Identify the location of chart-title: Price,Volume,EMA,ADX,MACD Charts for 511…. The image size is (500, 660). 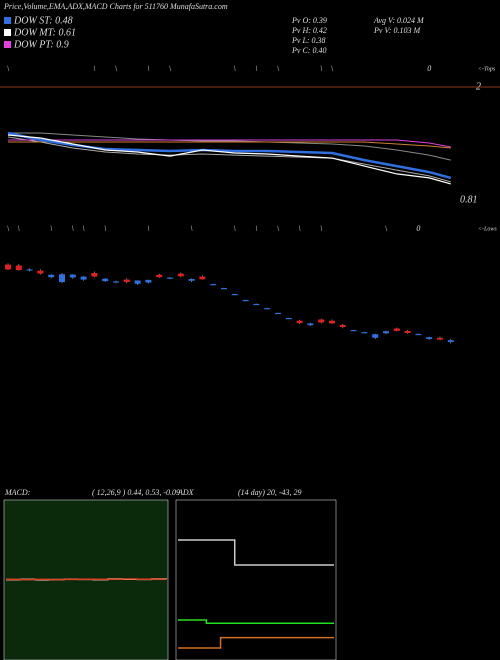
(115, 6).